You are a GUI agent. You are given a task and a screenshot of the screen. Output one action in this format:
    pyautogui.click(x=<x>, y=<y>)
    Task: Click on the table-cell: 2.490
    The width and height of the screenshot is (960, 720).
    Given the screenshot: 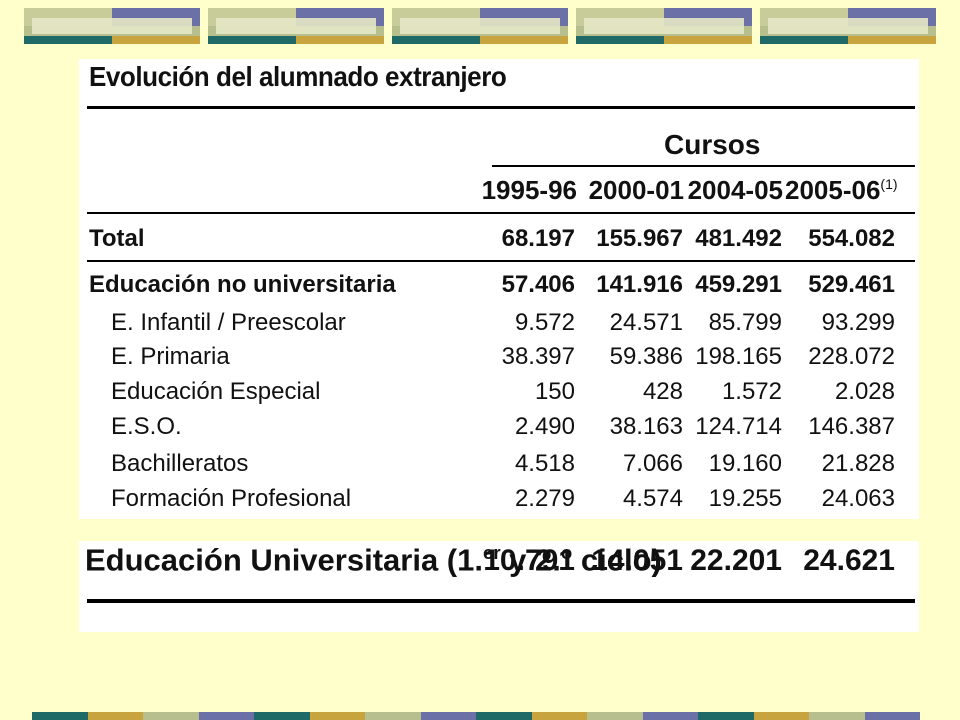 What is the action you would take?
    pyautogui.click(x=544, y=426)
    